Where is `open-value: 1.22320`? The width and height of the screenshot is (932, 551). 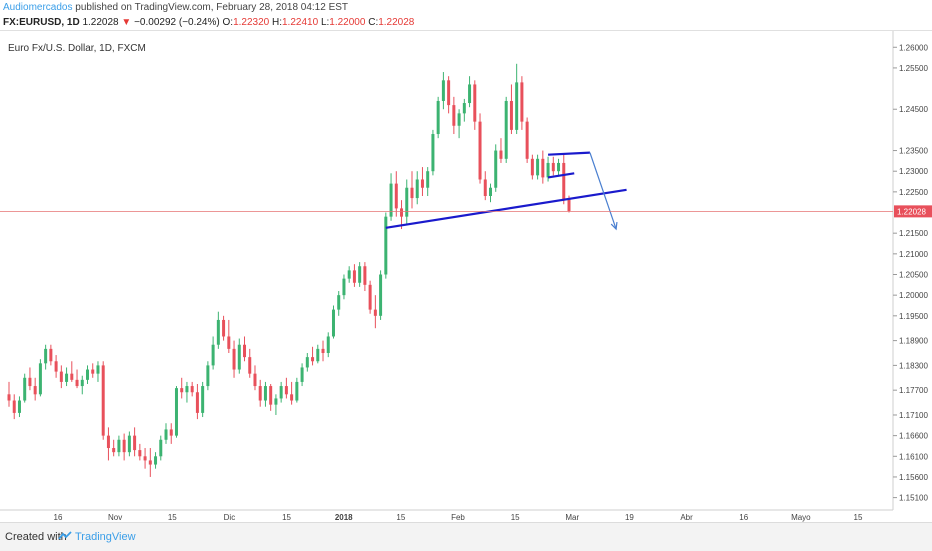 open-value: 1.22320 is located at coordinates (251, 22).